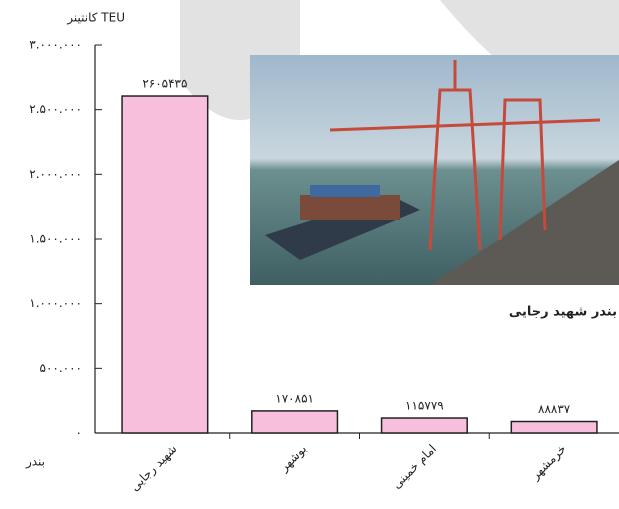 Image resolution: width=619 pixels, height=509 pixels. Describe the element at coordinates (554, 409) in the screenshot. I see `value-label: ۸۸۸۳۷` at that location.